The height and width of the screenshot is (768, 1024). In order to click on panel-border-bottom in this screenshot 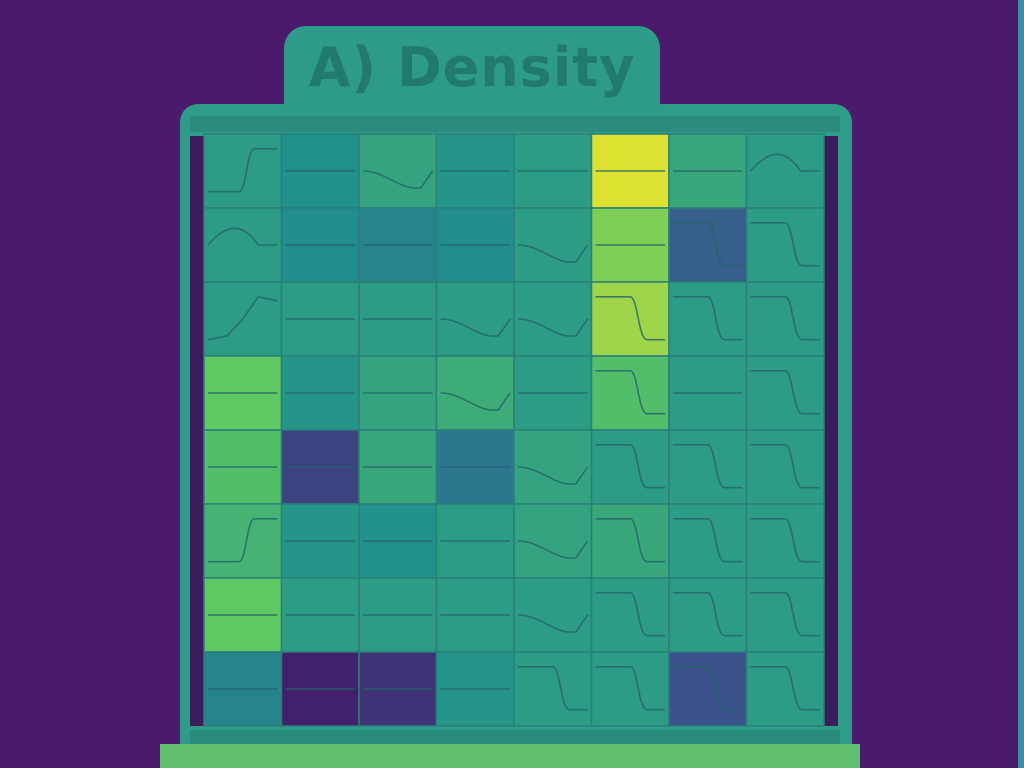, I will do `click(515, 738)`.